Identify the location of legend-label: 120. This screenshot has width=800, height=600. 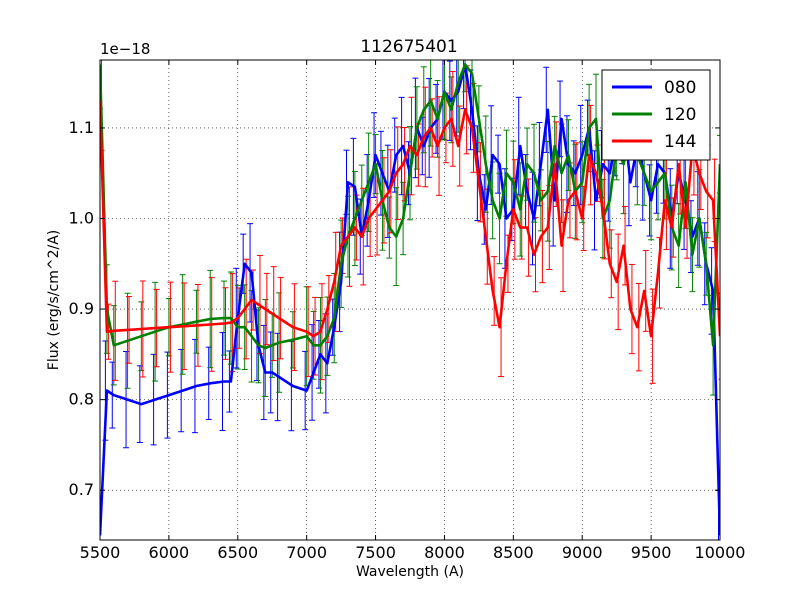
(680, 115).